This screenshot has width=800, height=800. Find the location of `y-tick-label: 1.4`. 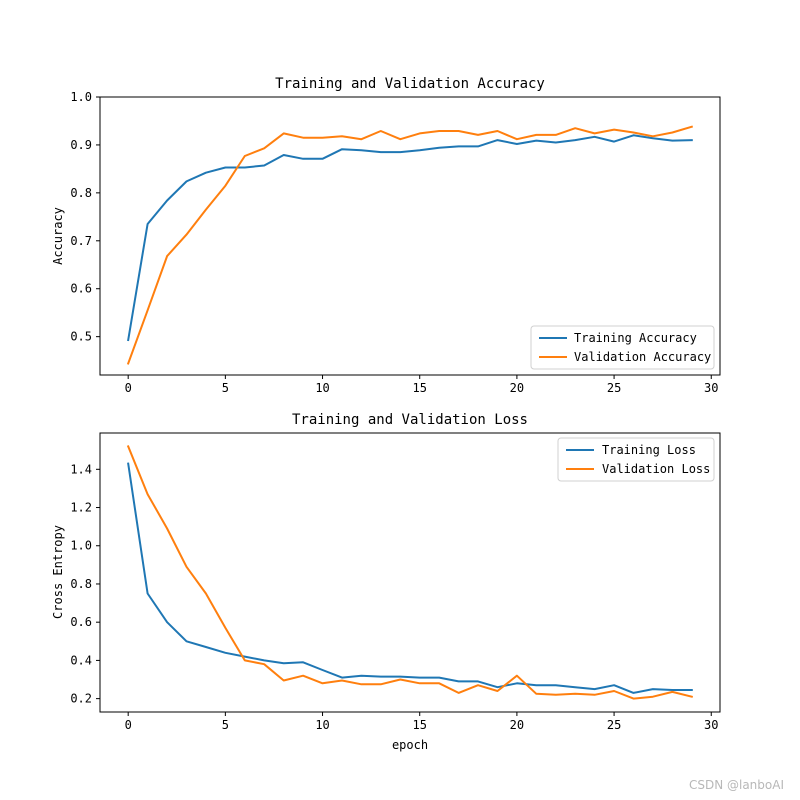

y-tick-label: 1.4 is located at coordinates (81, 469).